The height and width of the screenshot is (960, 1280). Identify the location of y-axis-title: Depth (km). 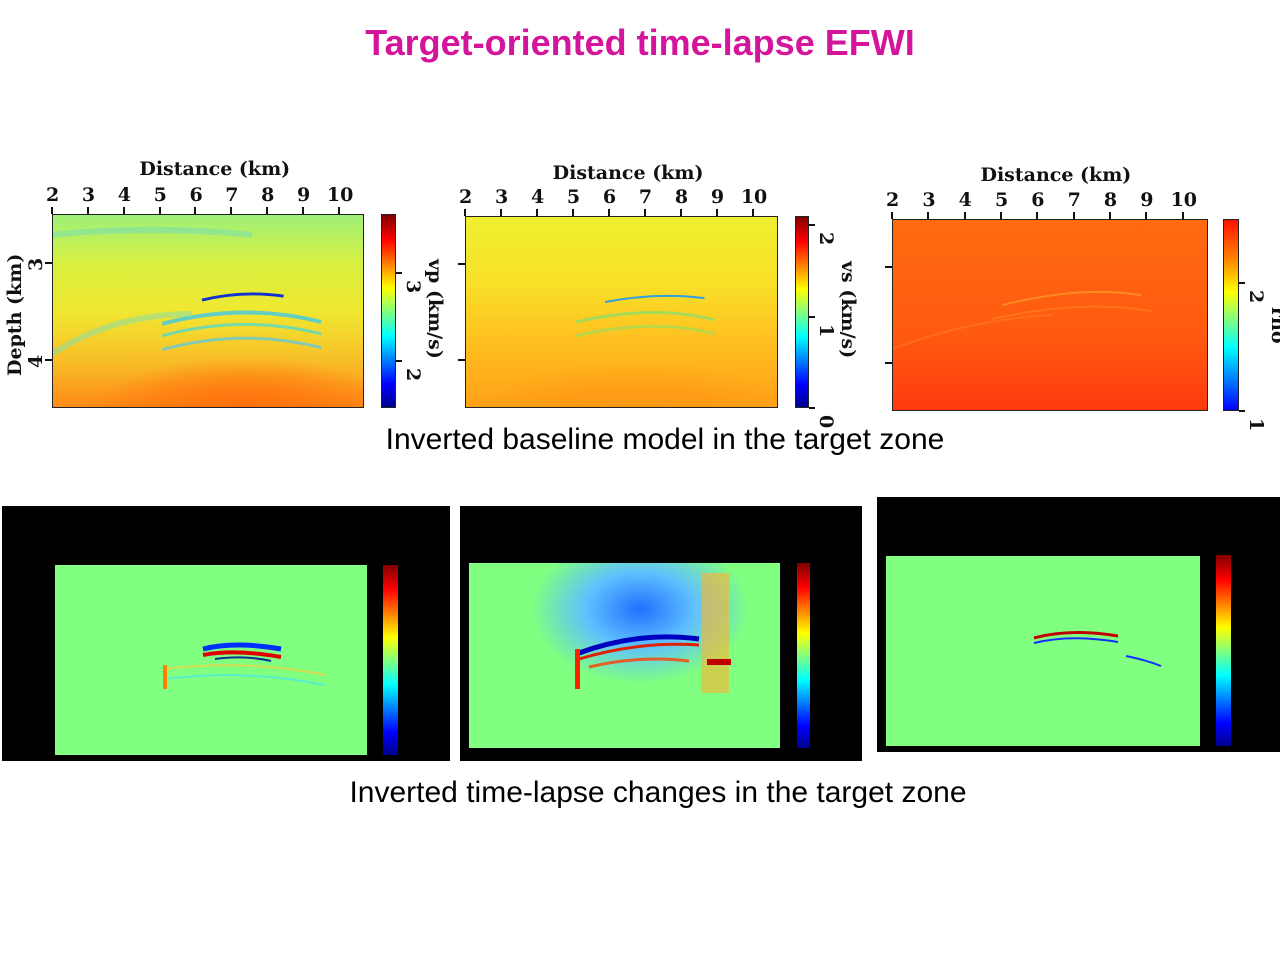
(15, 314).